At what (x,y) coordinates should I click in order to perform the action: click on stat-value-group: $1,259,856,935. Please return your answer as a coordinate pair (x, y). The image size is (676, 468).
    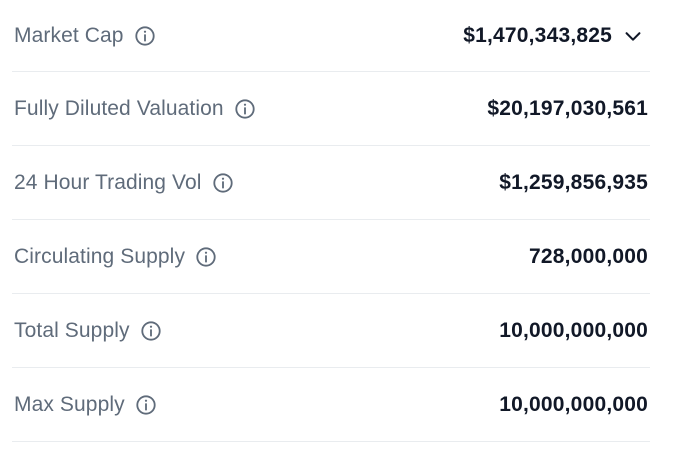
    Looking at the image, I should click on (574, 183).